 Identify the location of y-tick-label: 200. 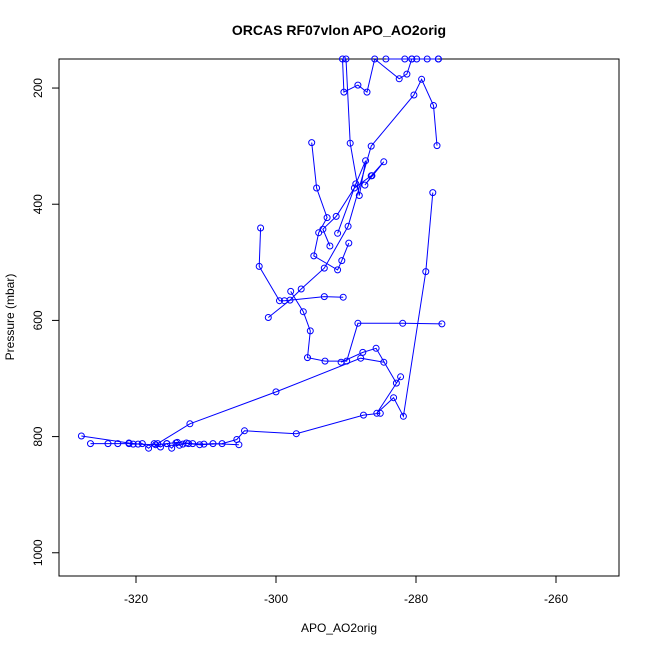
(38, 88).